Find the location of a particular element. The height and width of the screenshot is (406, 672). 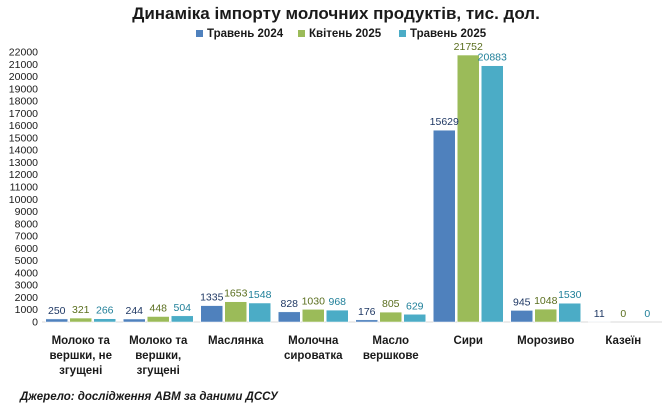

y-tick-label: 12000 is located at coordinates (23, 175).